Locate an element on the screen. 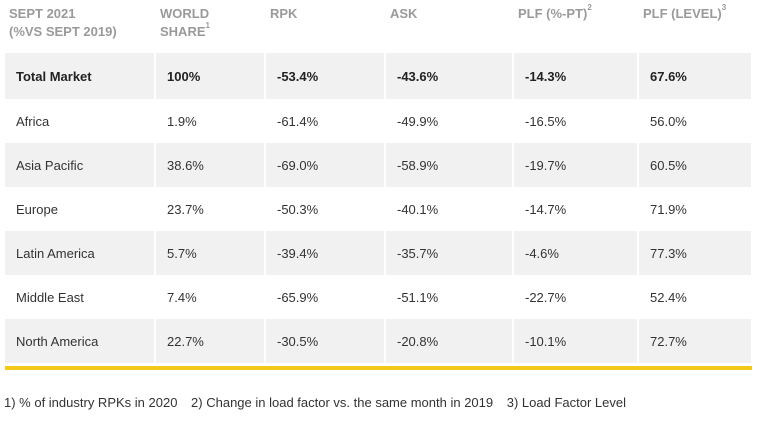 The width and height of the screenshot is (760, 421). header-period: SEPT 2021 (%VS SEPT 2019) is located at coordinates (80, 26).